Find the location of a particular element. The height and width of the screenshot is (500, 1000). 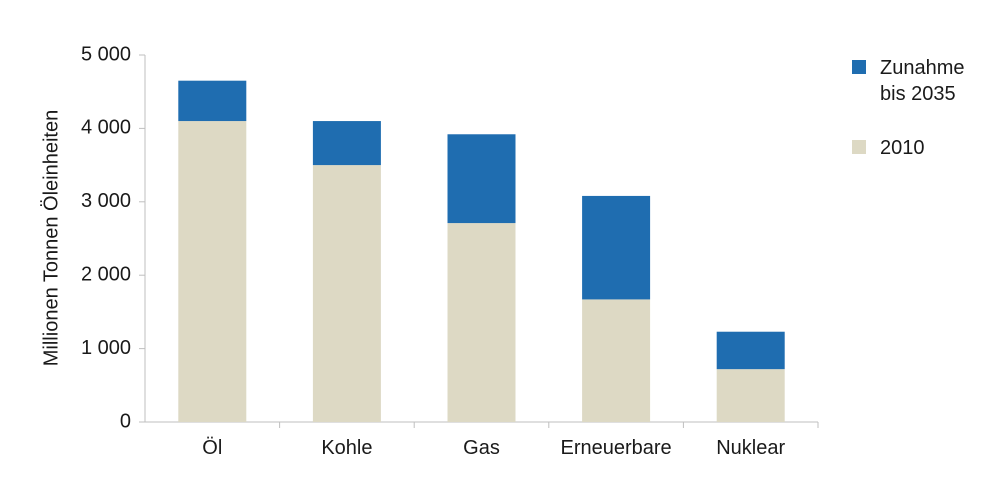

x-category-label: Öl is located at coordinates (212, 448).